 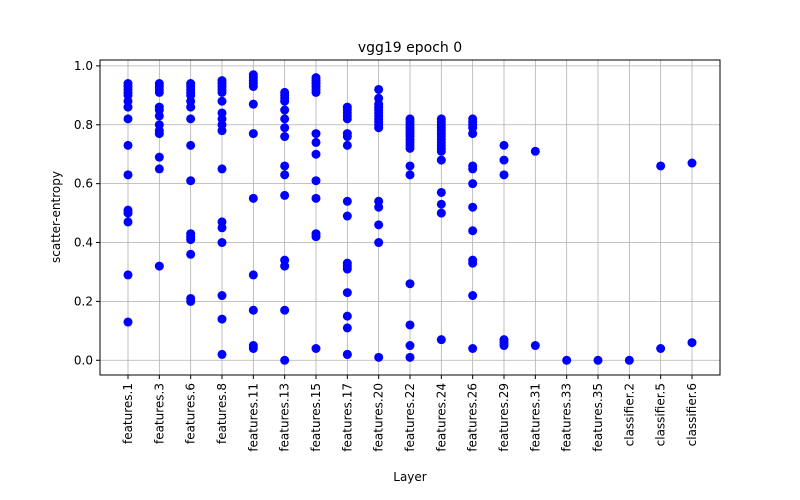 I want to click on x-tick-label: features.3, so click(x=159, y=413).